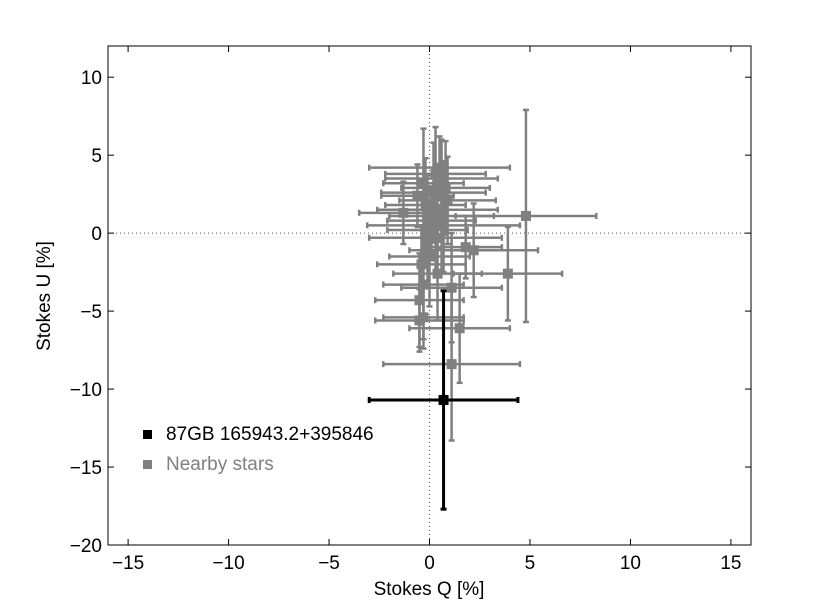  What do you see at coordinates (96, 156) in the screenshot?
I see `y-tick-label: 5` at bounding box center [96, 156].